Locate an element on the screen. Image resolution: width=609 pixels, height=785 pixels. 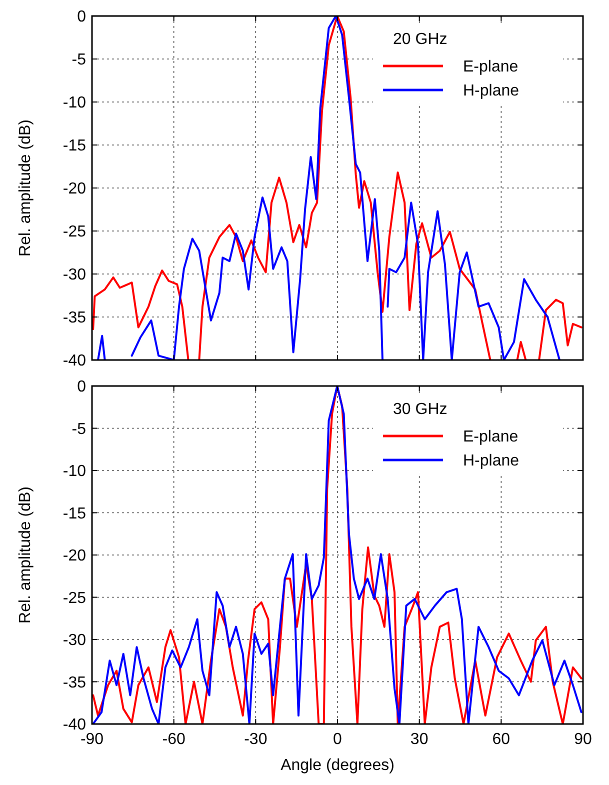
legend-title: 30 GHz is located at coordinates (420, 409).